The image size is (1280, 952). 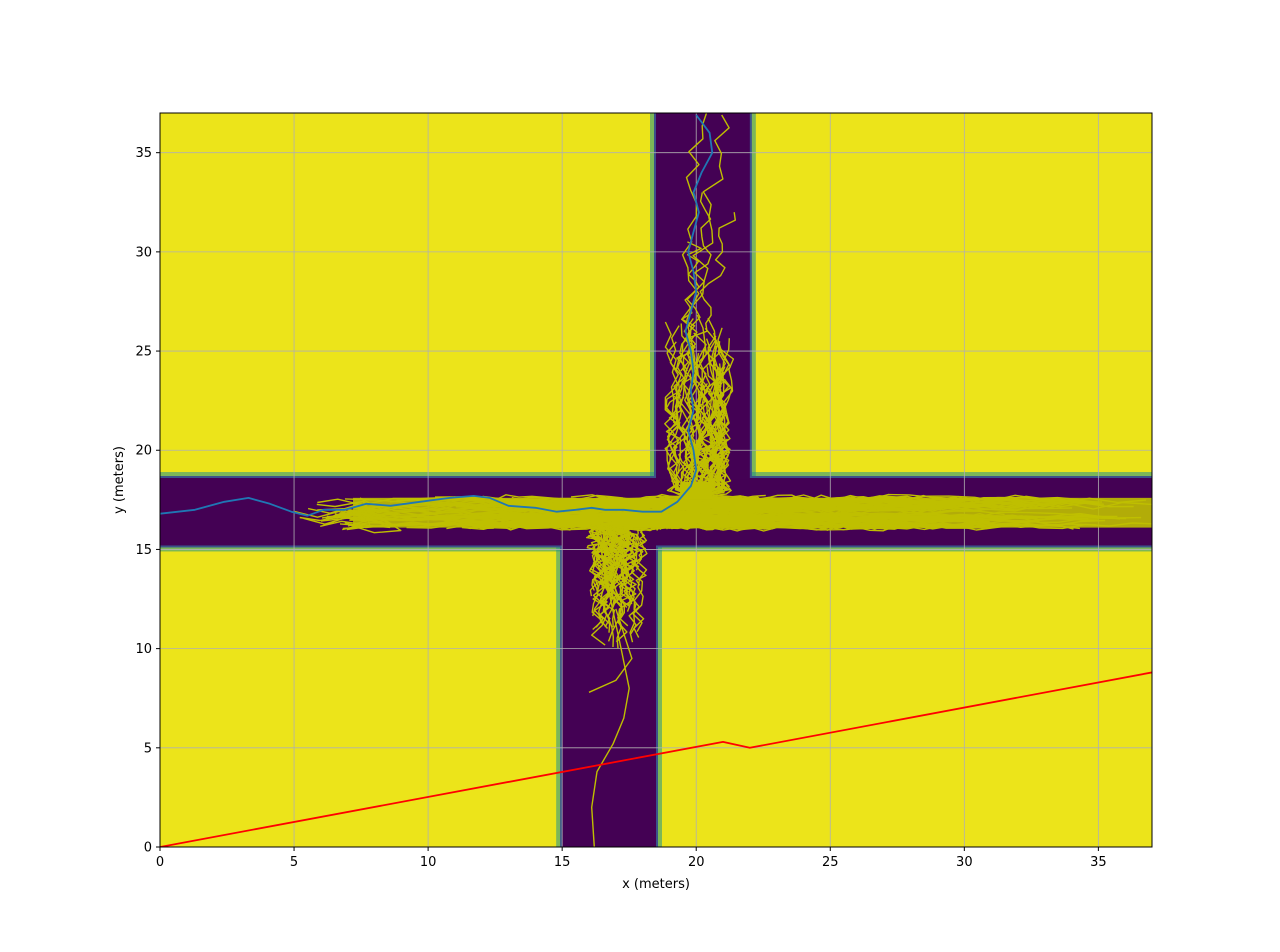 I want to click on y-tick-label: 5, so click(x=148, y=748).